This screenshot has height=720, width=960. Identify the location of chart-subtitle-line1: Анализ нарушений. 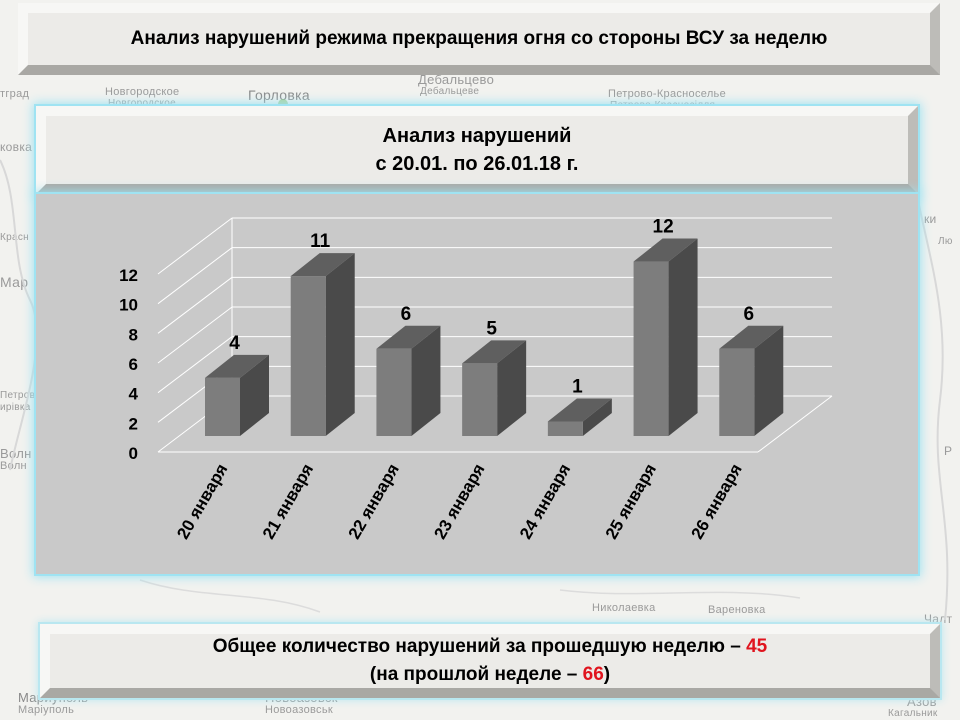
(477, 136).